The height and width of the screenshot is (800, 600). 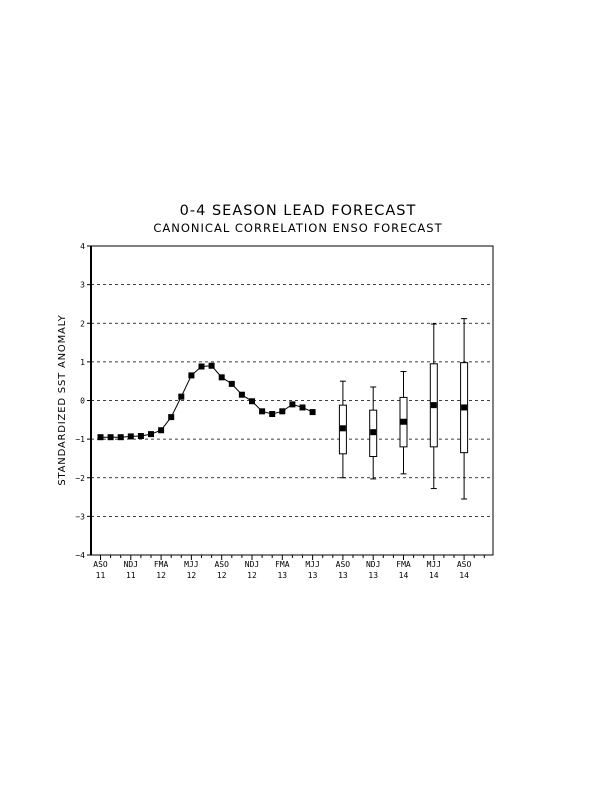 What do you see at coordinates (82, 362) in the screenshot?
I see `y-tick-label: 1` at bounding box center [82, 362].